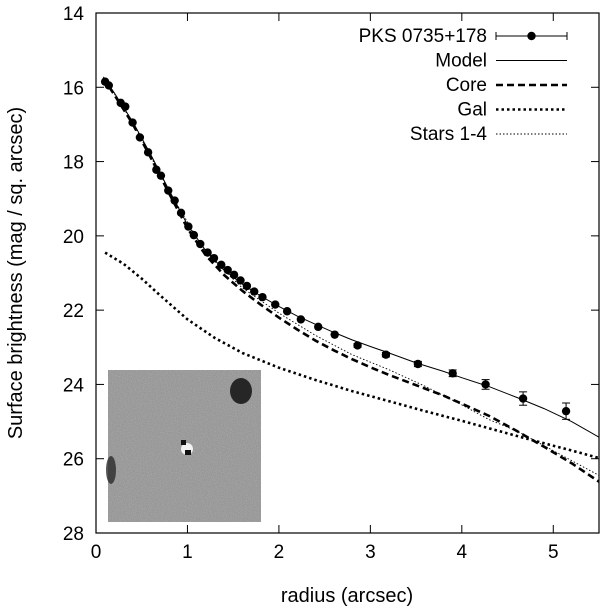 This screenshot has height=612, width=600. I want to click on legend: PKS 0735+178 Model Core Gal Stars 1-4, so click(463, 85).